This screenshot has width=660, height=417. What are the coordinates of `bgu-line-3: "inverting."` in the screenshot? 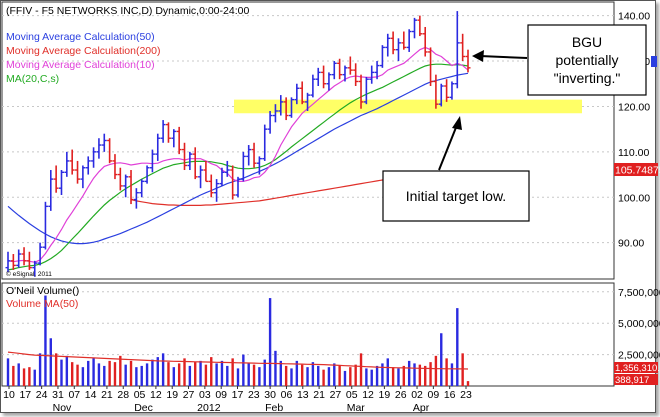 It's located at (587, 78).